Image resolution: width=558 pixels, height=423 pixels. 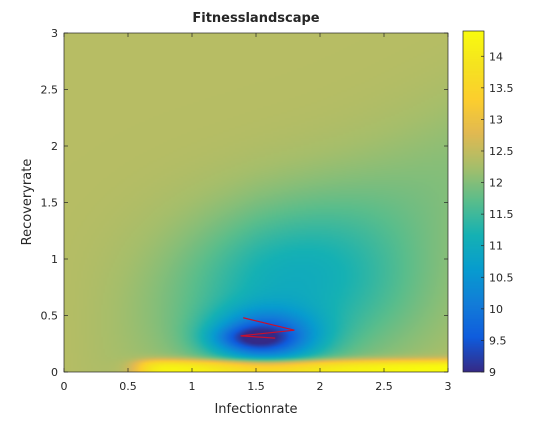 What do you see at coordinates (27, 202) in the screenshot?
I see `y-axis-label: Recoveryrate` at bounding box center [27, 202].